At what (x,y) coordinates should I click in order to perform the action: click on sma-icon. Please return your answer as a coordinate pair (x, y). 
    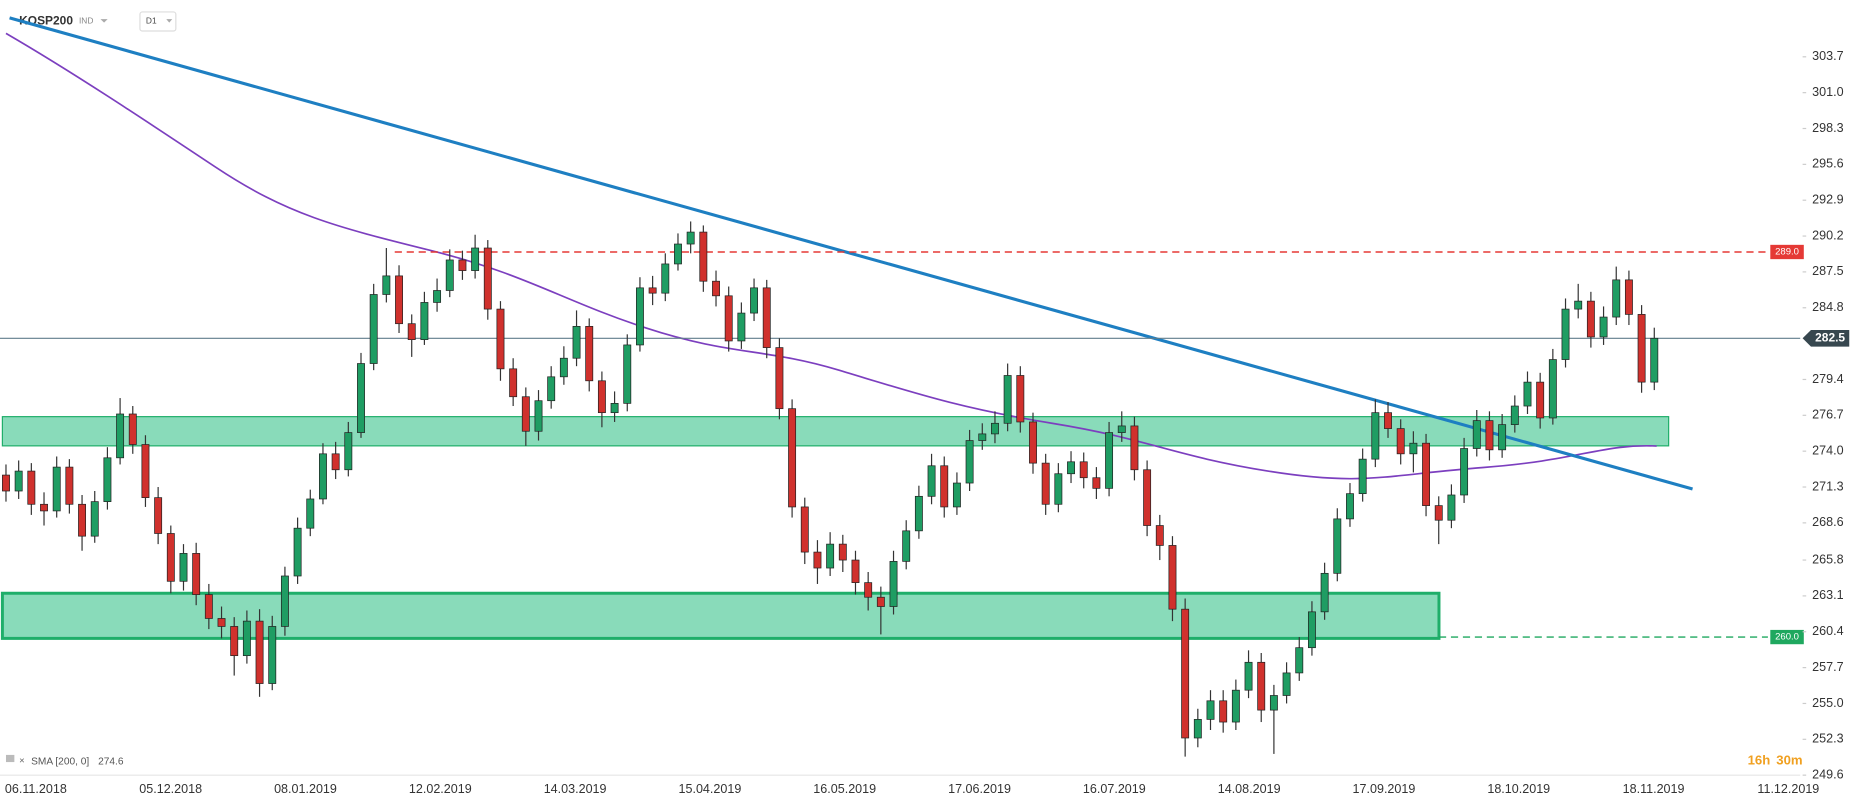
    Looking at the image, I should click on (10, 758).